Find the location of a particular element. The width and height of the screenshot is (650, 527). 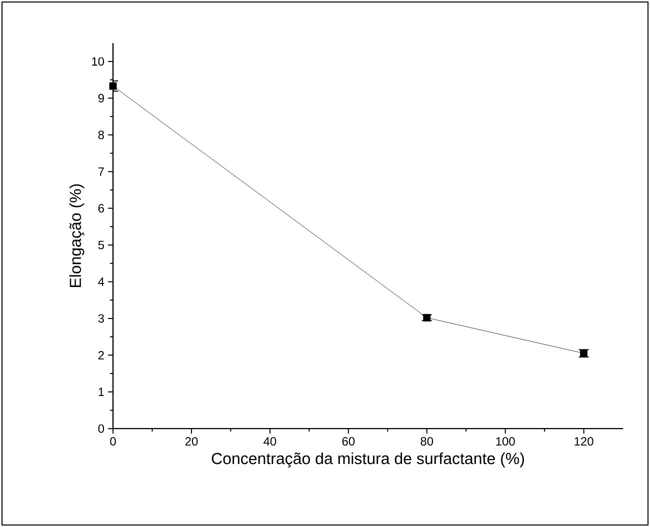

x-tick-label: 80 is located at coordinates (427, 441).